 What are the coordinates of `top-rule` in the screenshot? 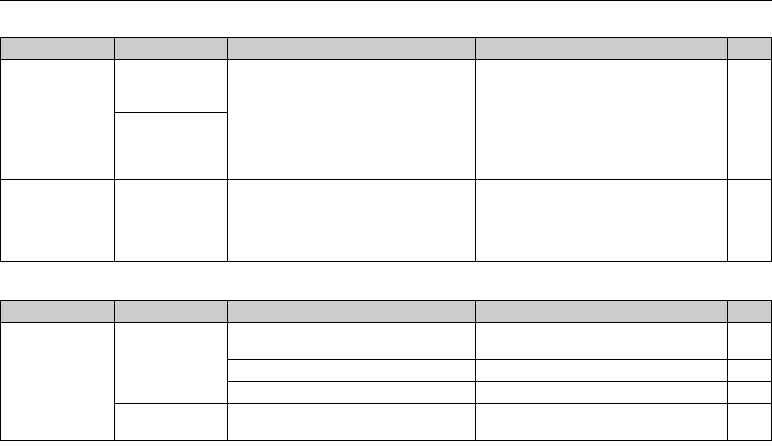 It's located at (386, 0).